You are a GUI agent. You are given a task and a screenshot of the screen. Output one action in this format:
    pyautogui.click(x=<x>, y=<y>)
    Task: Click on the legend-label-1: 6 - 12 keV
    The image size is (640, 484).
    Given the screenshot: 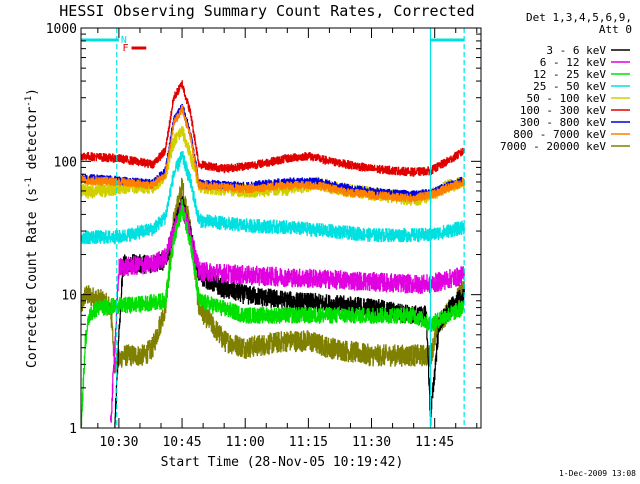 What is the action you would take?
    pyautogui.click(x=573, y=62)
    